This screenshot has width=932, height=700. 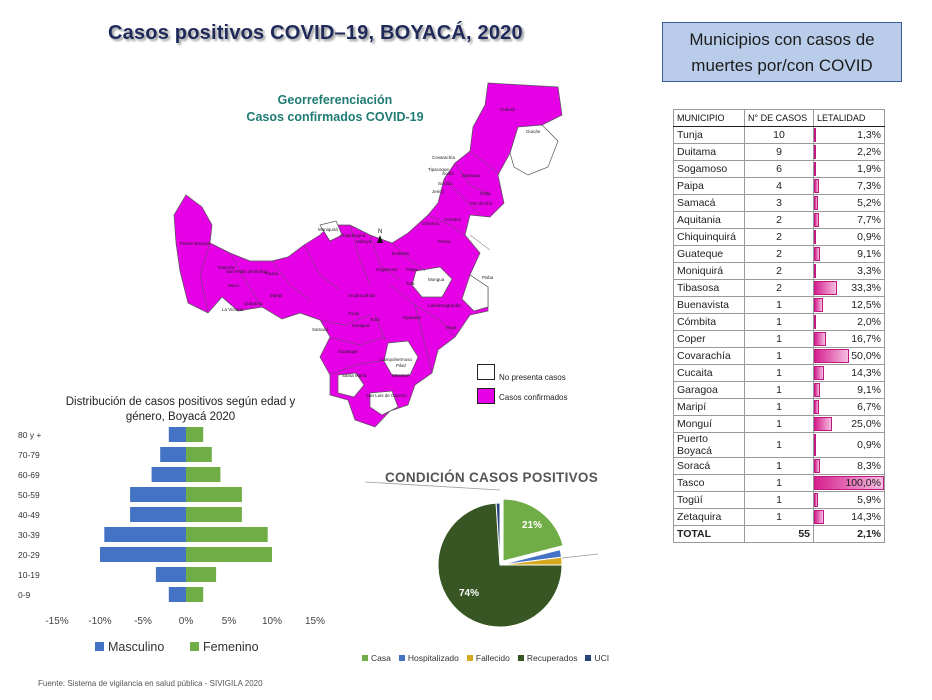 What do you see at coordinates (779, 220) in the screenshot?
I see `cell-casos: 2` at bounding box center [779, 220].